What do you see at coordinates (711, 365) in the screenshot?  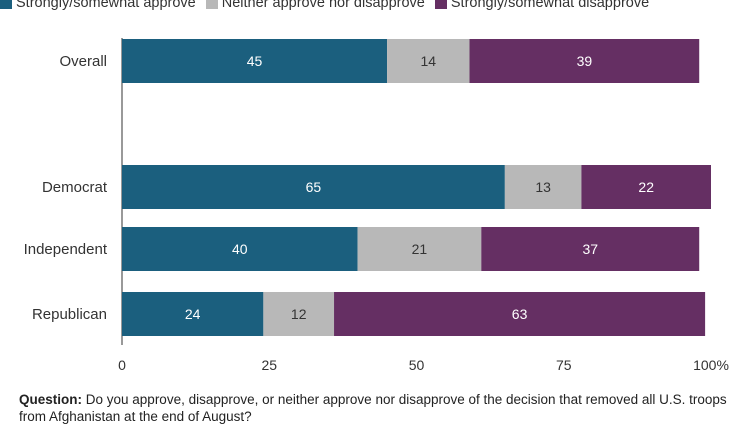 I see `x-tick-label: 100%` at bounding box center [711, 365].